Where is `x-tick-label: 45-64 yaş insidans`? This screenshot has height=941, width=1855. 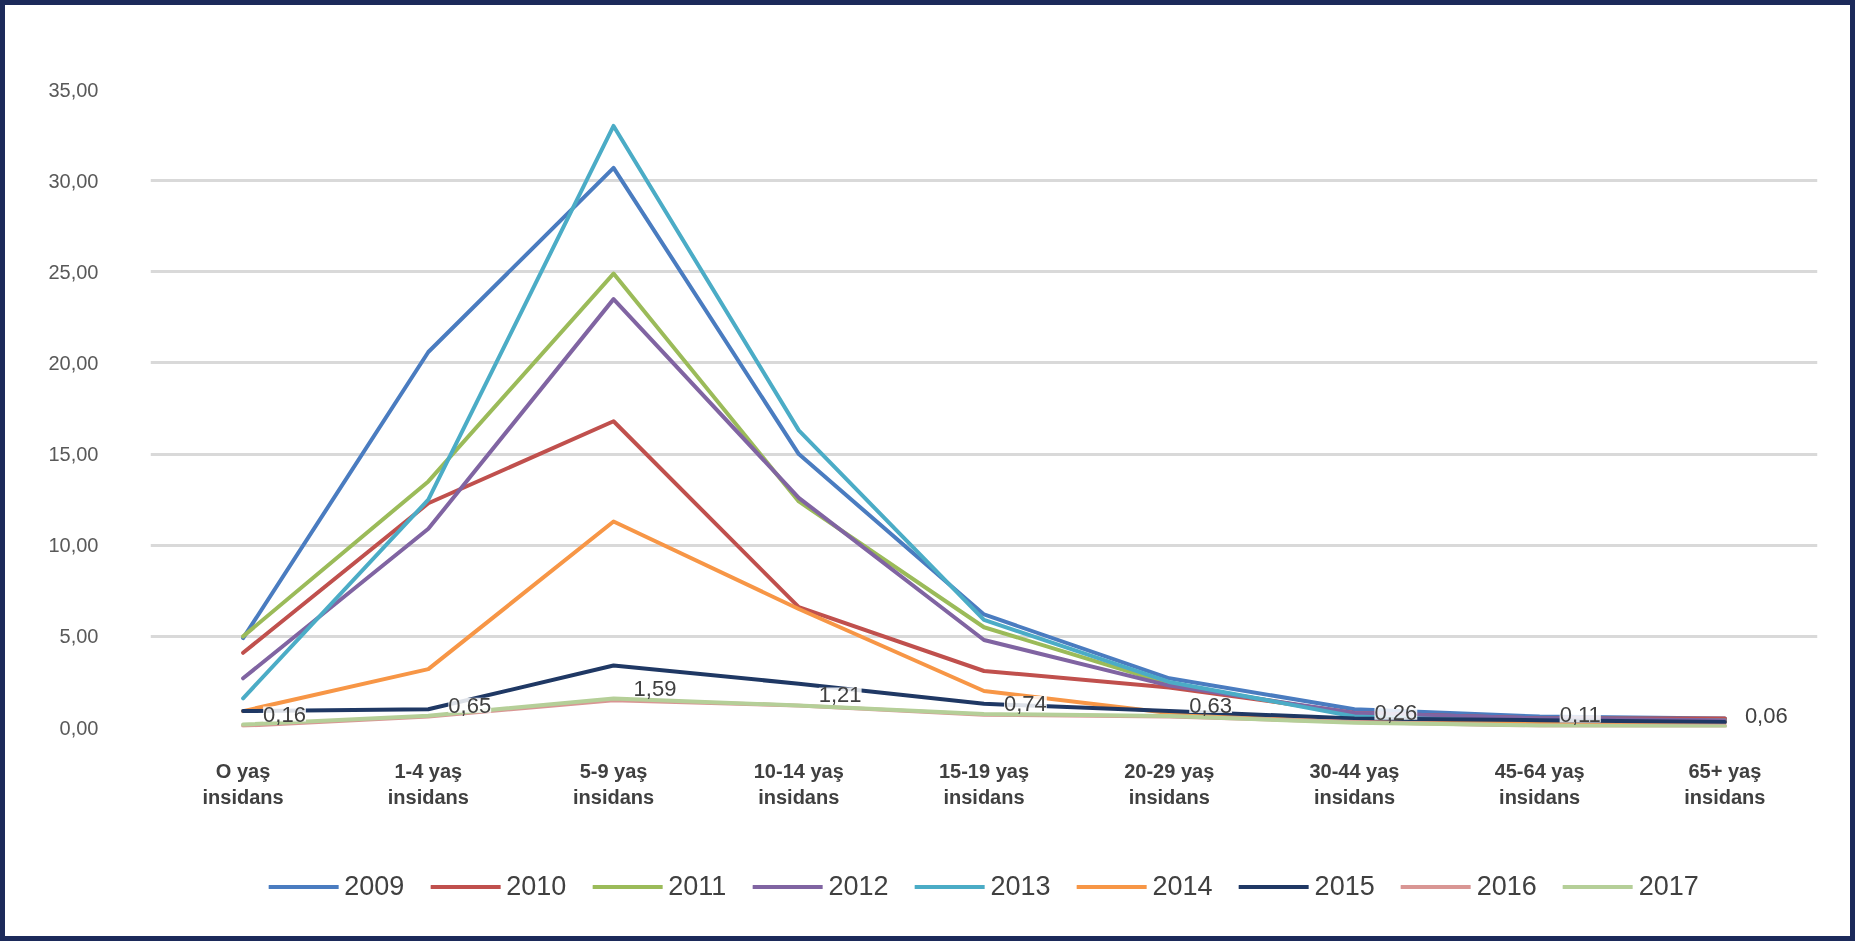
x-tick-label: 45-64 yaş insidans is located at coordinates (1539, 783).